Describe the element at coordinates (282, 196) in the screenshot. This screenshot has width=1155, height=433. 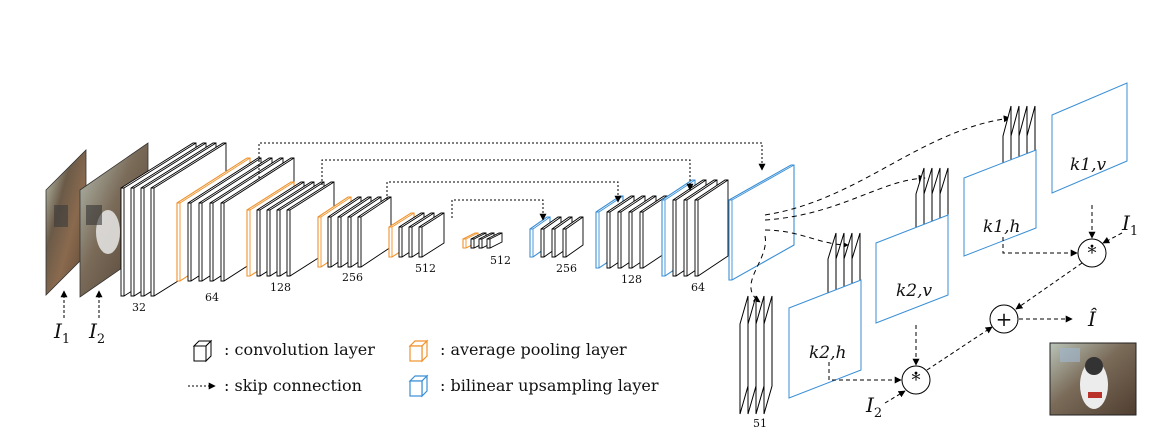
I see `conv-layer-2-1-corner` at that location.